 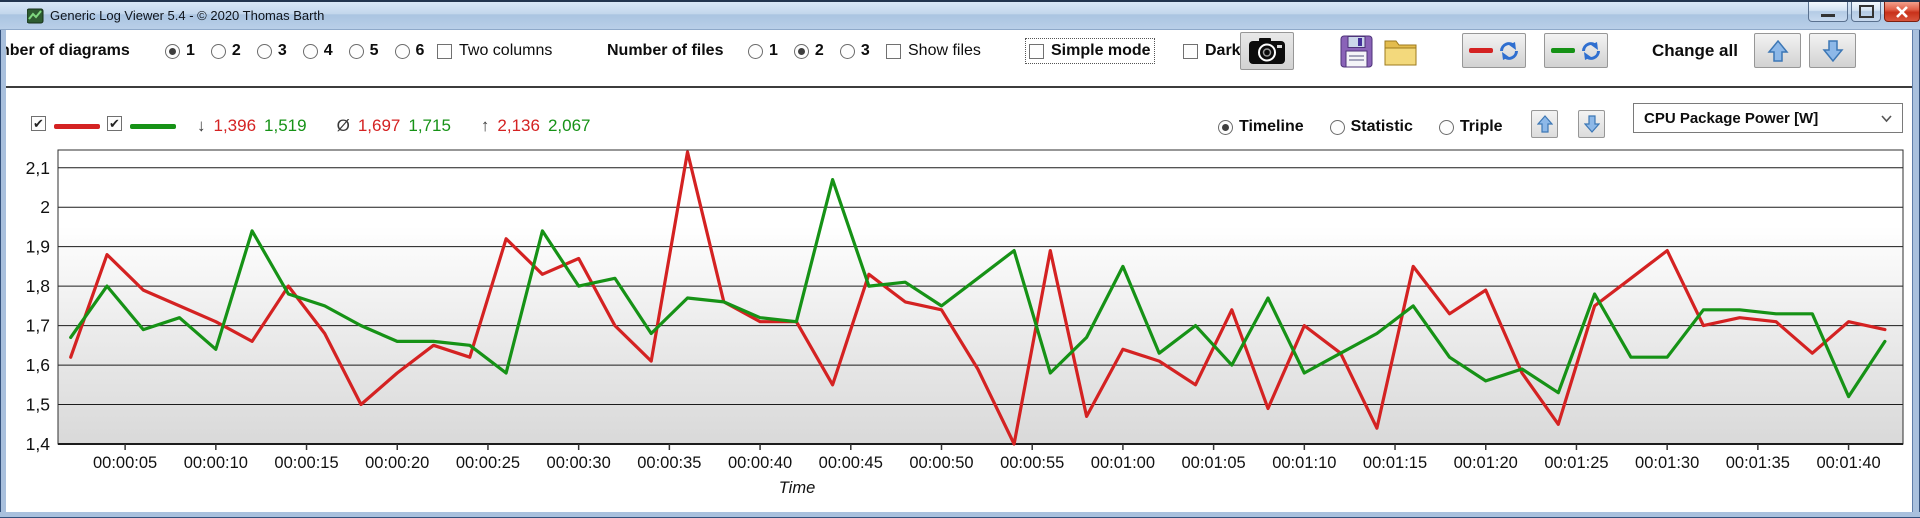 What do you see at coordinates (35, 16) in the screenshot?
I see `app-logo-icon` at bounding box center [35, 16].